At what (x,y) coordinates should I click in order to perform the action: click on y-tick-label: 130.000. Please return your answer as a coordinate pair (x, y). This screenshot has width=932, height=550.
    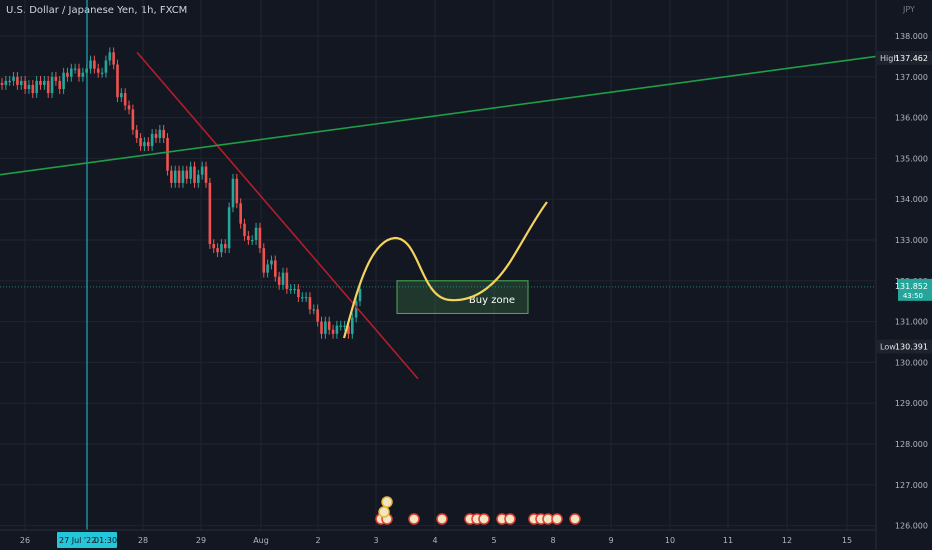
    Looking at the image, I should click on (911, 362).